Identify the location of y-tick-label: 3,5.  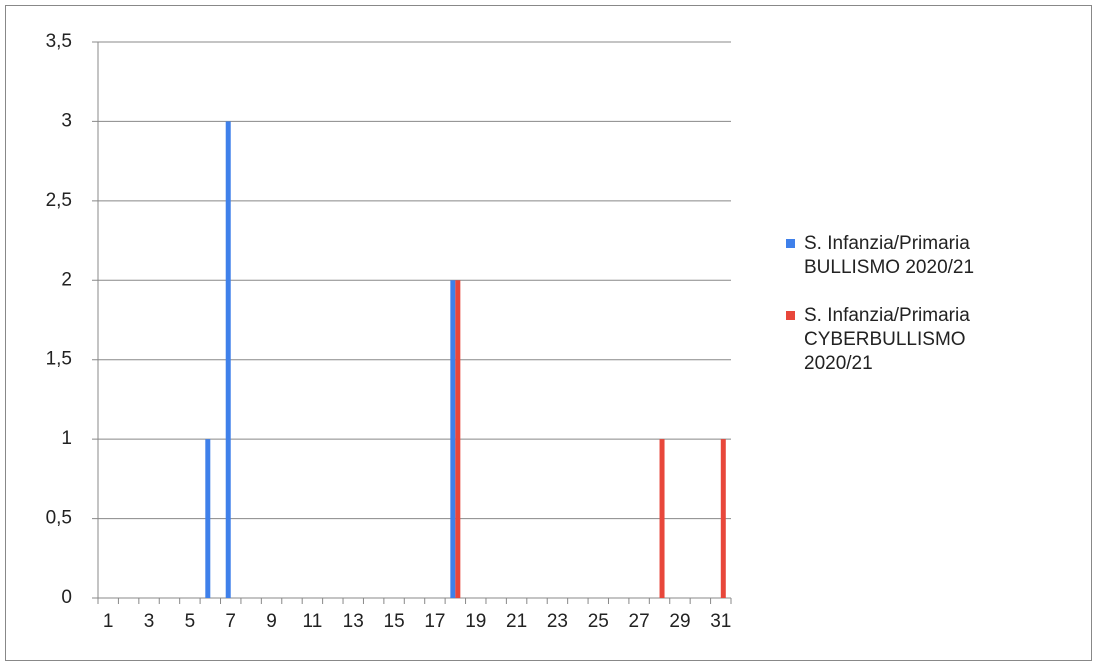
(59, 41).